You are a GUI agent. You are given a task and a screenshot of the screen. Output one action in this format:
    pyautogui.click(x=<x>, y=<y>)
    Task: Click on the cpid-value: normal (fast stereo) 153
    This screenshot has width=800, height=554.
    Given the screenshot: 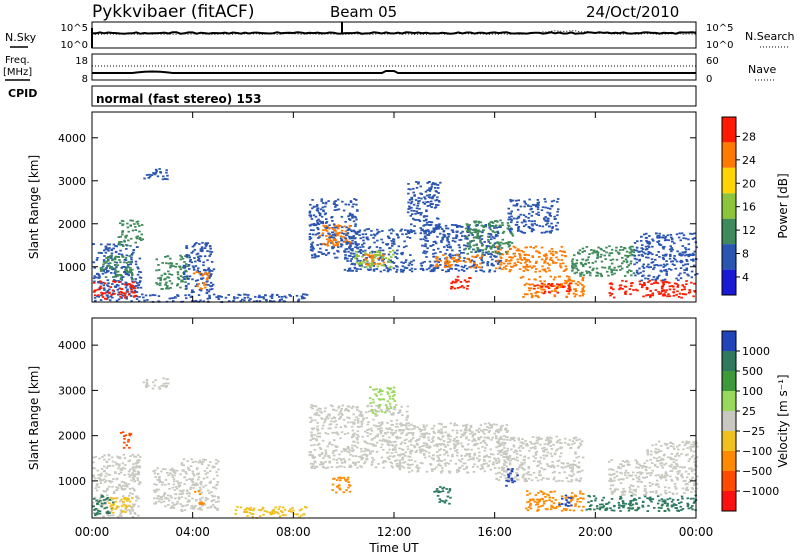 What is the action you would take?
    pyautogui.click(x=179, y=99)
    